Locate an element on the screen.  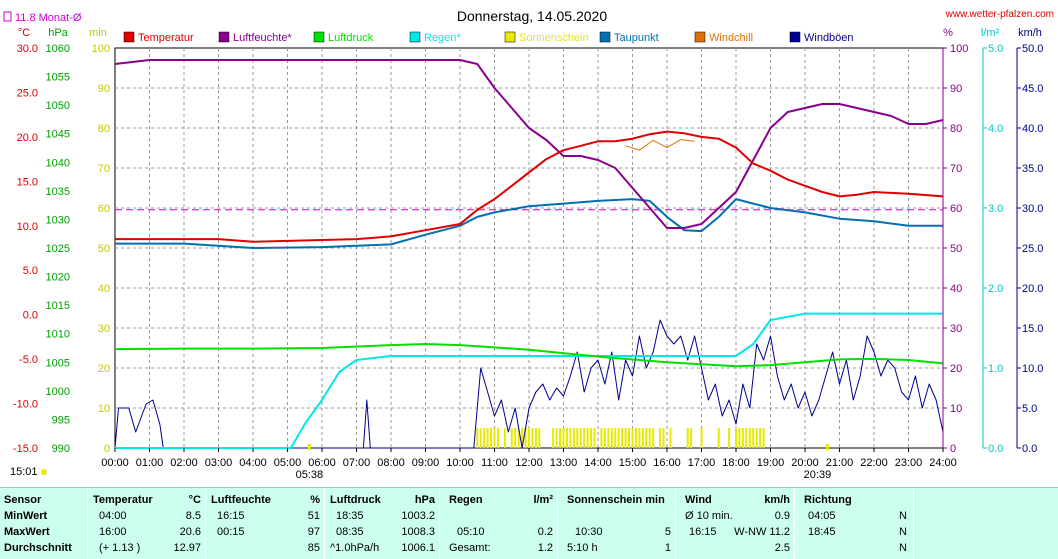
x-tick-label: 05:00 is located at coordinates (288, 463).